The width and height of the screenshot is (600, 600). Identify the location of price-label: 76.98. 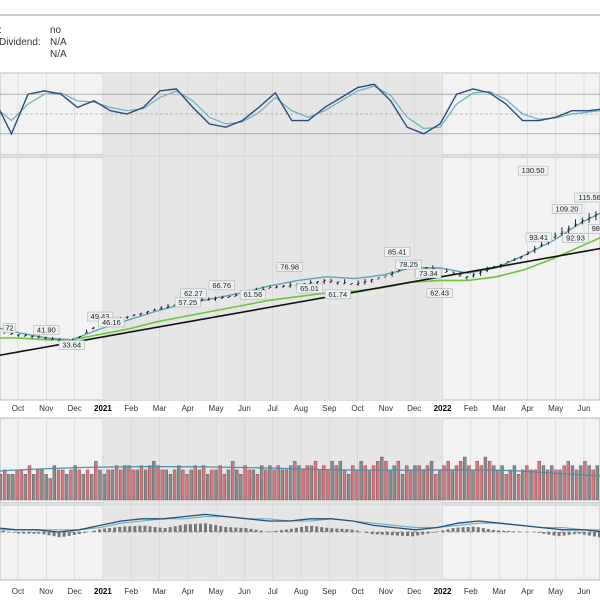
(289, 266).